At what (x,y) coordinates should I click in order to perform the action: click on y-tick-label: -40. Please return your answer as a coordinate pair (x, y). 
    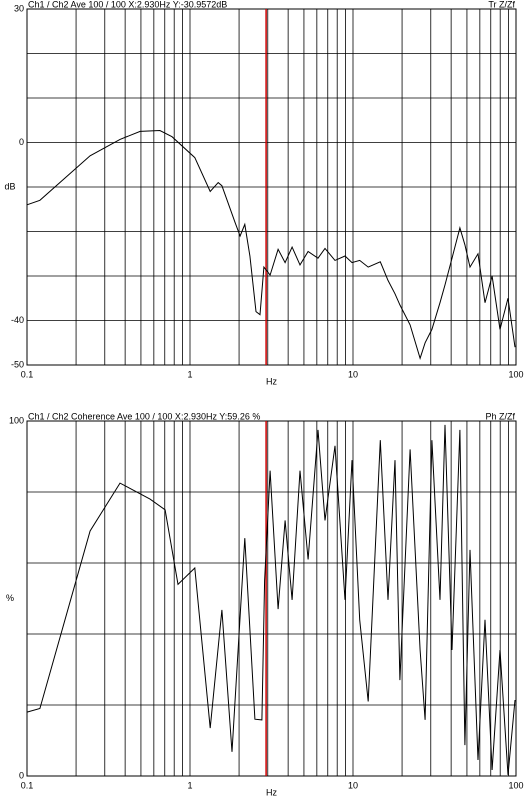
    Looking at the image, I should click on (17, 320).